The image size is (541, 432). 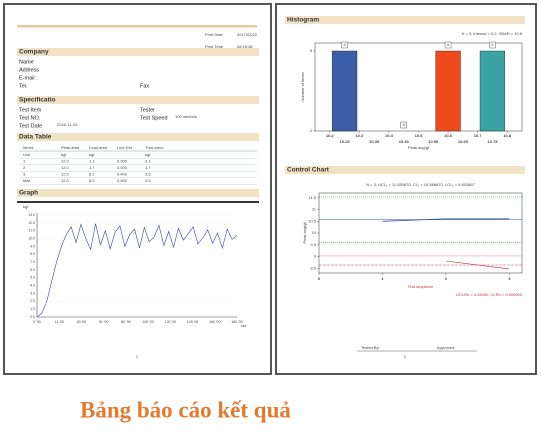 I want to click on x-tick-label: 10.5, so click(x=419, y=135).